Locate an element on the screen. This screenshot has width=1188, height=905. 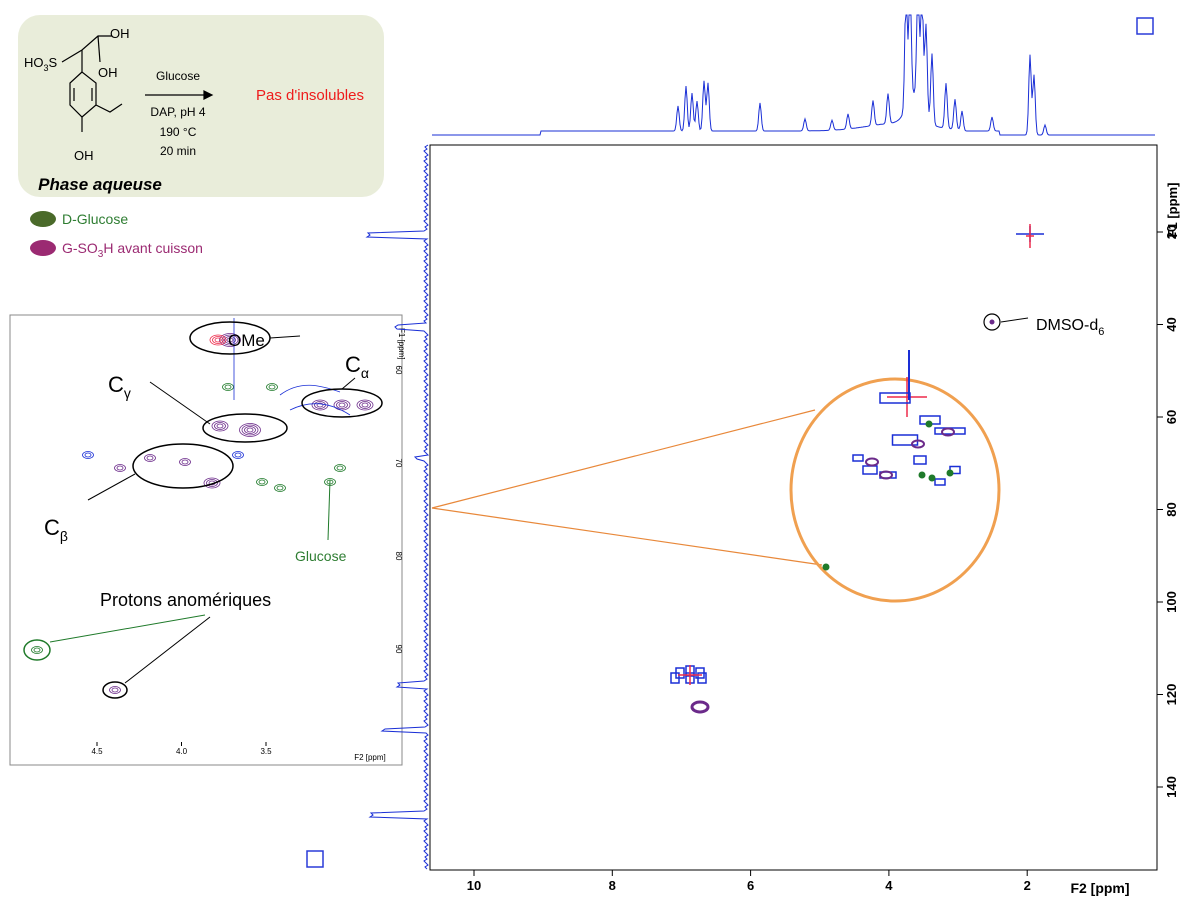
zoom-link is located at coordinates (627, 536).